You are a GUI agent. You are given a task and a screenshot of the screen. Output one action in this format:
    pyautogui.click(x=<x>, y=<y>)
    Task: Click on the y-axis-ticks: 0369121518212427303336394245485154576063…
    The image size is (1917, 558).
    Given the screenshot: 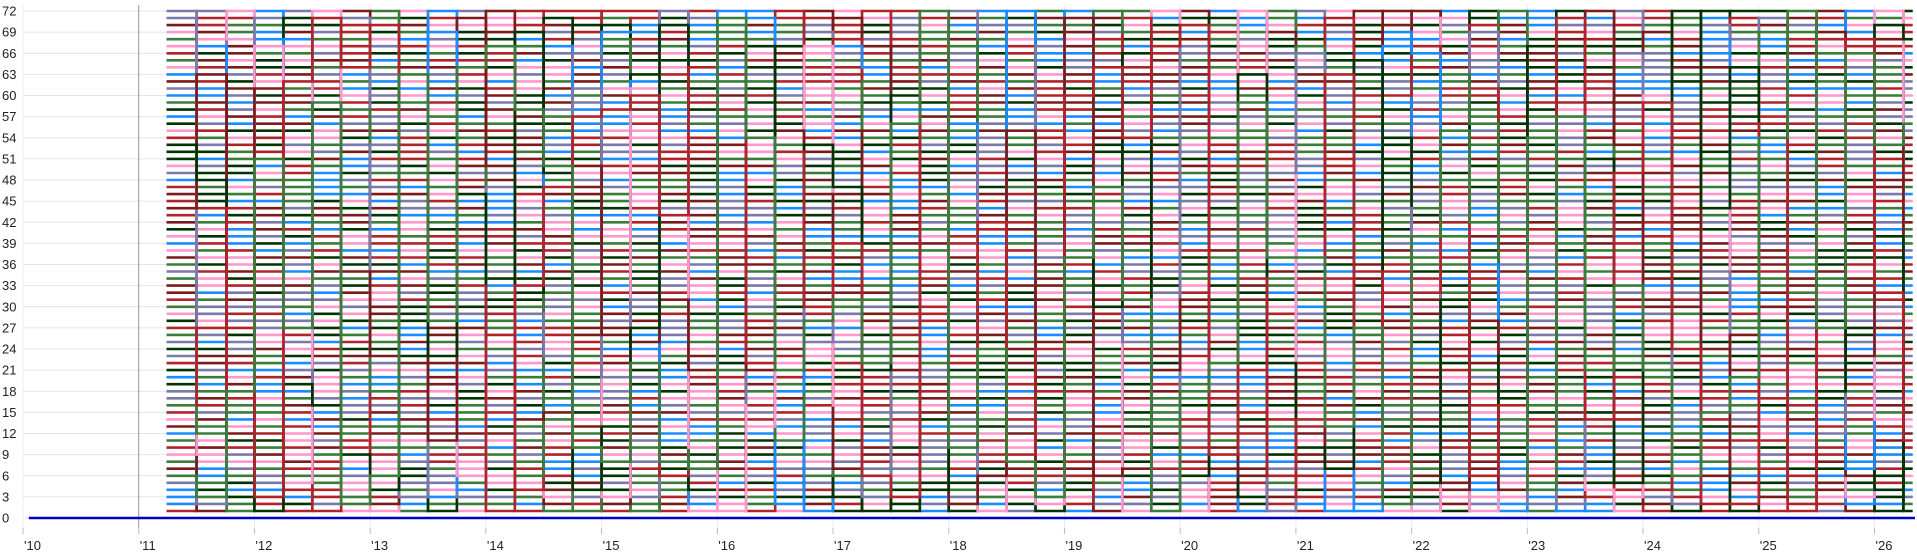 What is the action you would take?
    pyautogui.click(x=9, y=265)
    